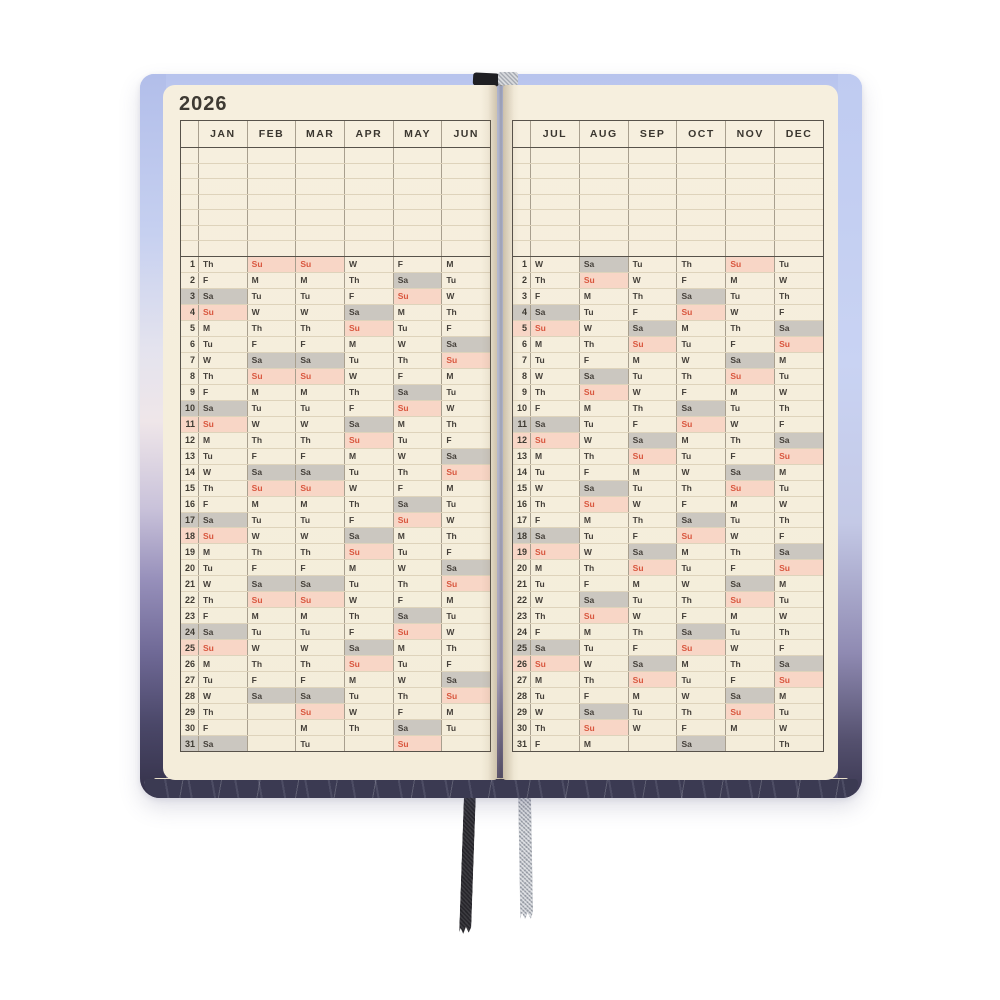  What do you see at coordinates (335, 711) in the screenshot?
I see `day-row: 29 Th Su W F M` at bounding box center [335, 711].